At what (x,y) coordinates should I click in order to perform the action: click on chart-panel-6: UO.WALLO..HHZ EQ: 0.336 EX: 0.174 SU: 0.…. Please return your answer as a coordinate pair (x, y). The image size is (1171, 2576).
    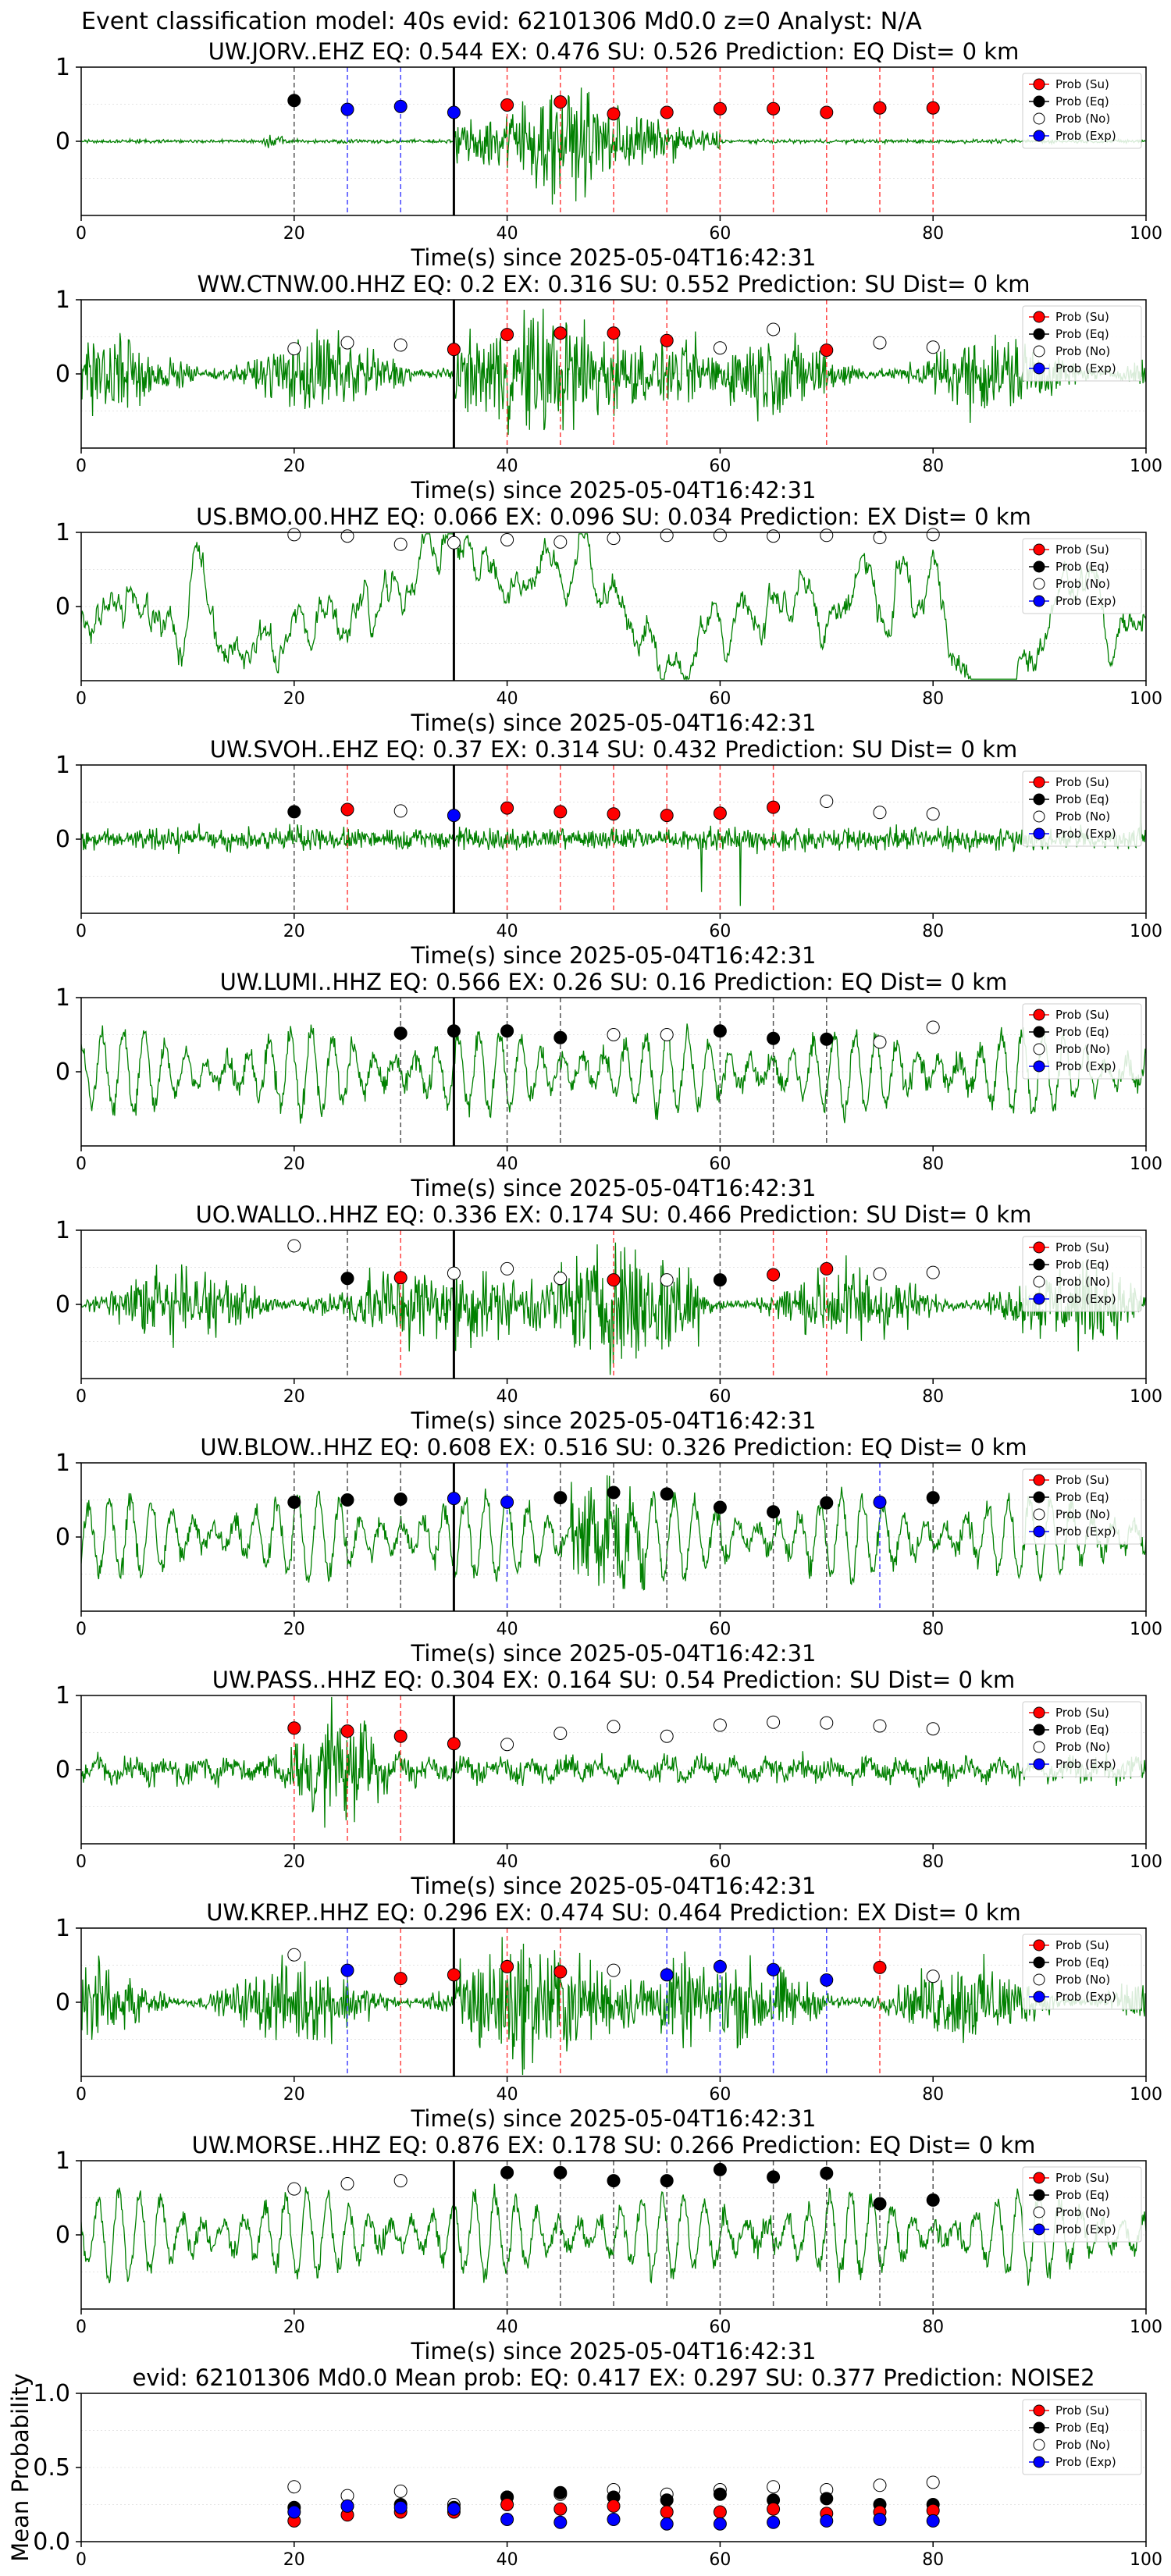
    Looking at the image, I should click on (608, 1317).